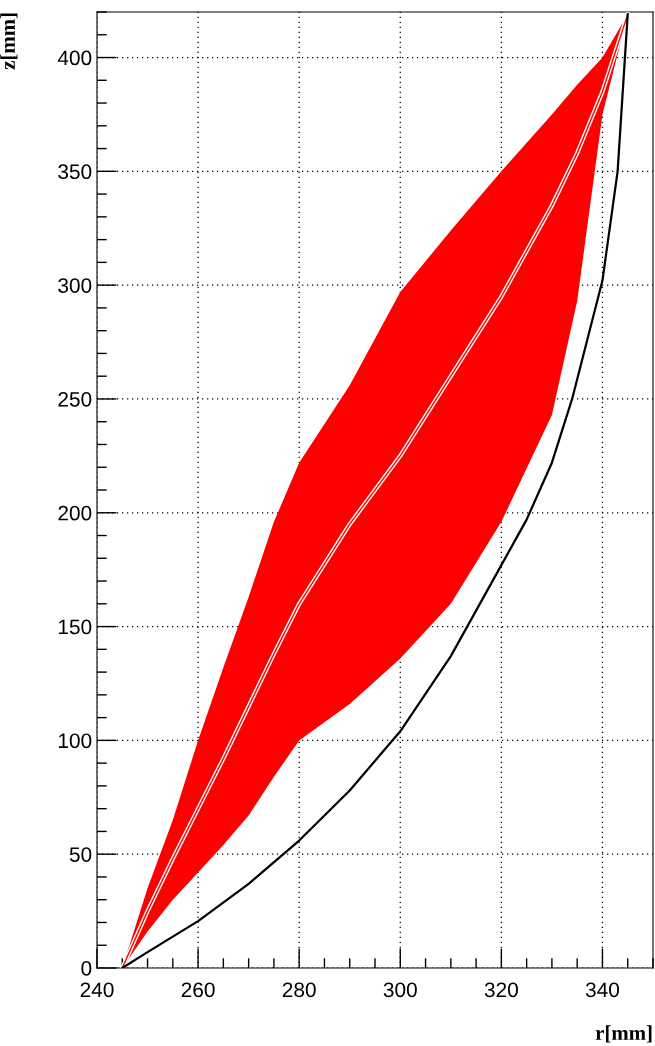  What do you see at coordinates (501, 990) in the screenshot?
I see `x-tick-label: 320` at bounding box center [501, 990].